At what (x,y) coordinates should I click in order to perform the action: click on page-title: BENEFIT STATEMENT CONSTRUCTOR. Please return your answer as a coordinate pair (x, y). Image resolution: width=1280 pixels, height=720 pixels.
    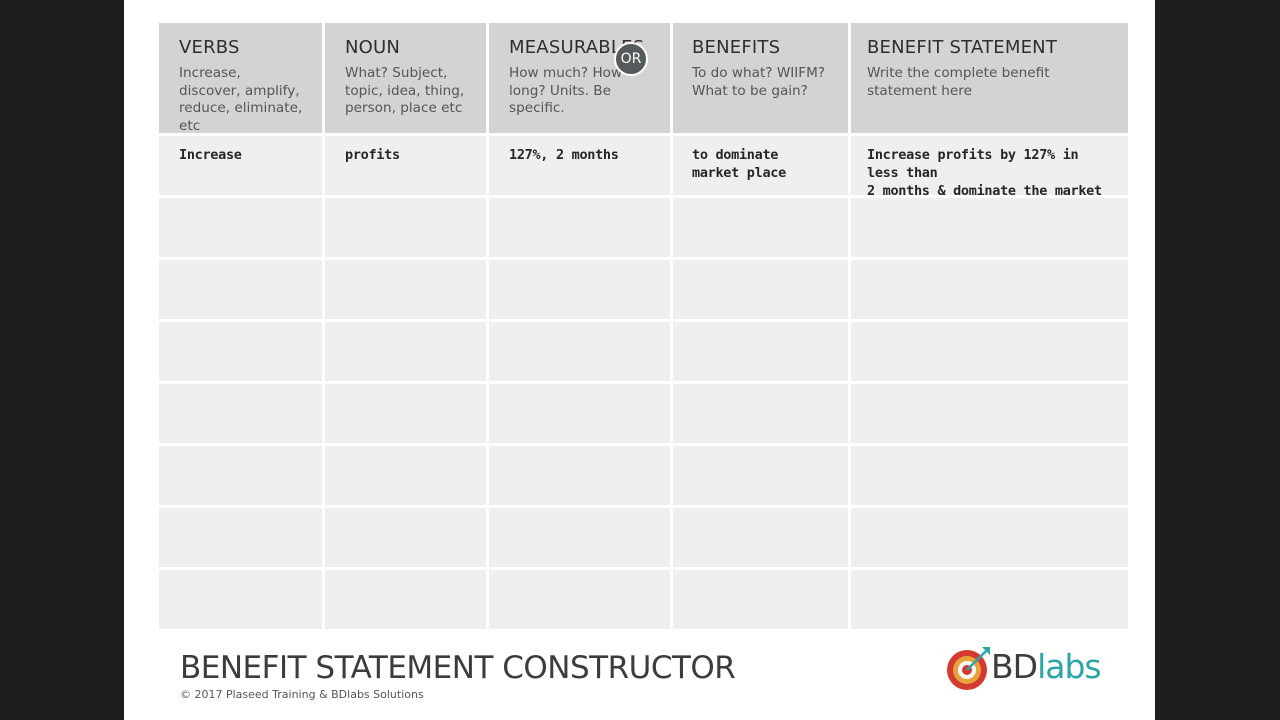
    Looking at the image, I should click on (458, 668).